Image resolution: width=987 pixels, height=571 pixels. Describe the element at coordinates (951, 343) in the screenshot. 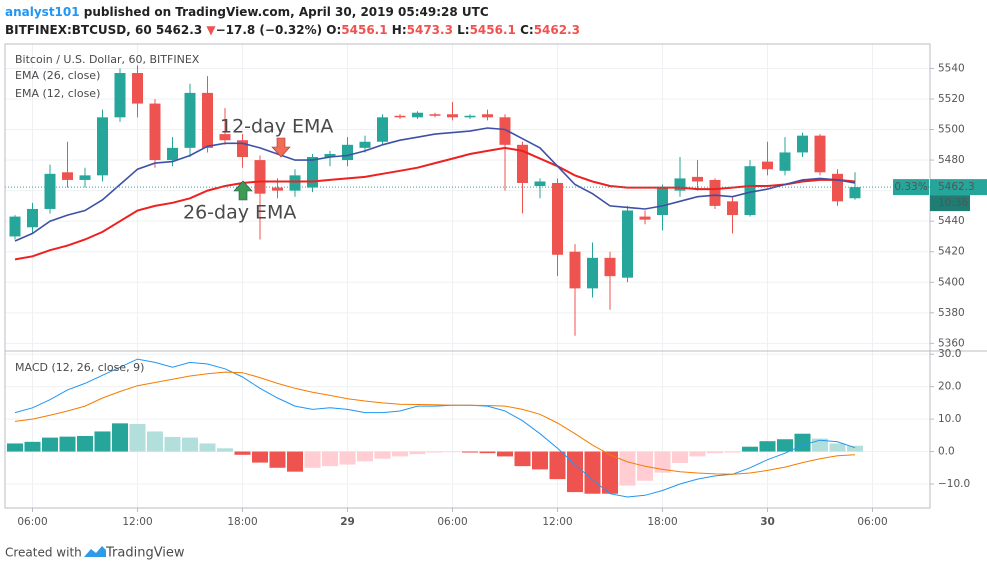

I see `y-tick-label: 5360` at that location.